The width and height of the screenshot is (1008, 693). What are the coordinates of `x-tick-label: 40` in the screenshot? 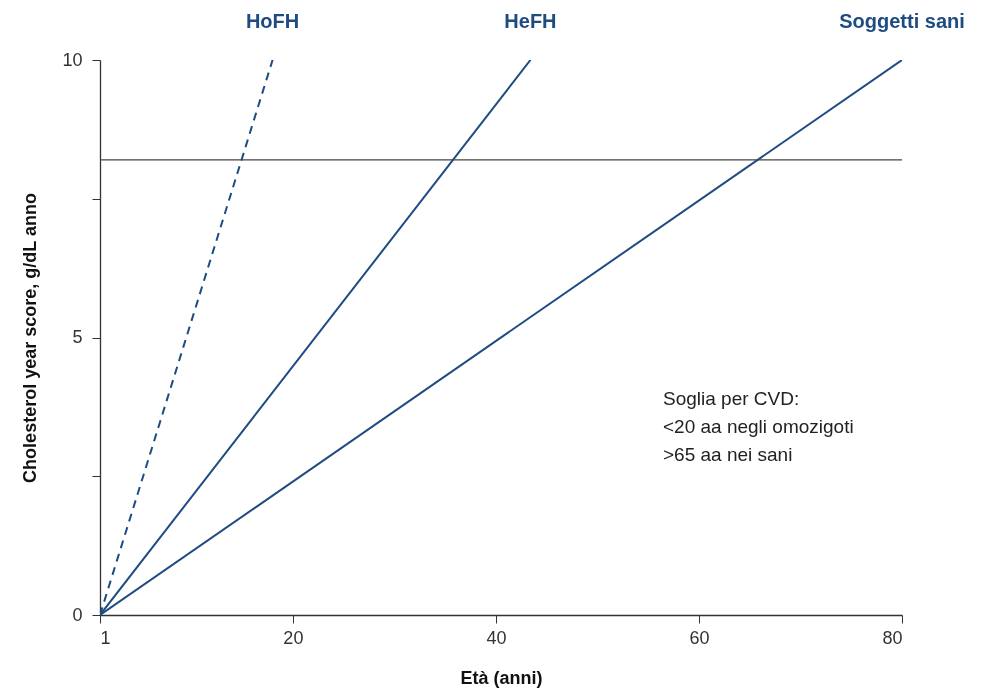 It's located at (496, 637).